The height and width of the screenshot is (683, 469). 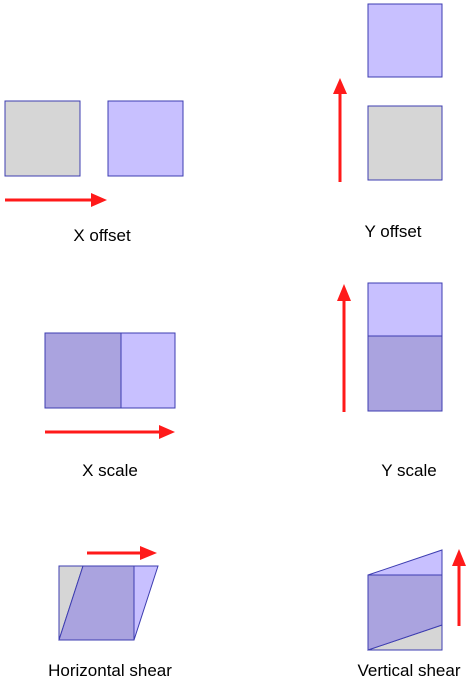 I want to click on panel-vertical-shear, so click(x=416, y=600).